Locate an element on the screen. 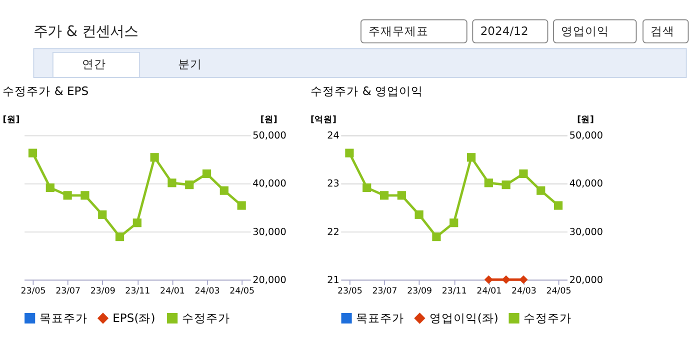 This screenshot has height=349, width=695. y-tick-label: 21 is located at coordinates (333, 280).